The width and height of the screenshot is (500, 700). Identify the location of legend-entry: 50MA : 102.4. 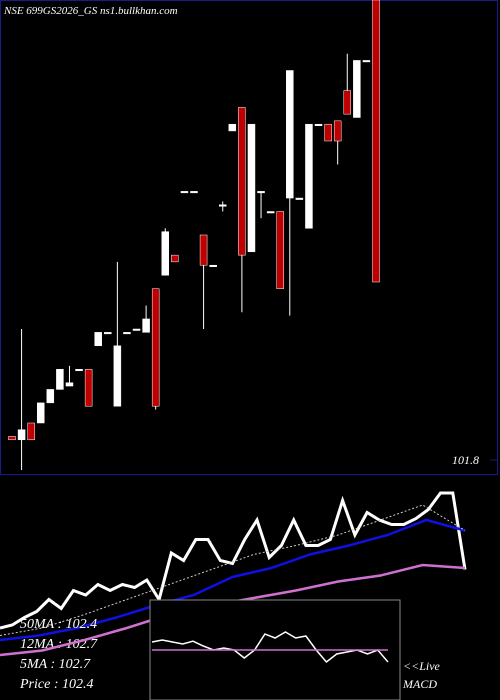
(58, 624).